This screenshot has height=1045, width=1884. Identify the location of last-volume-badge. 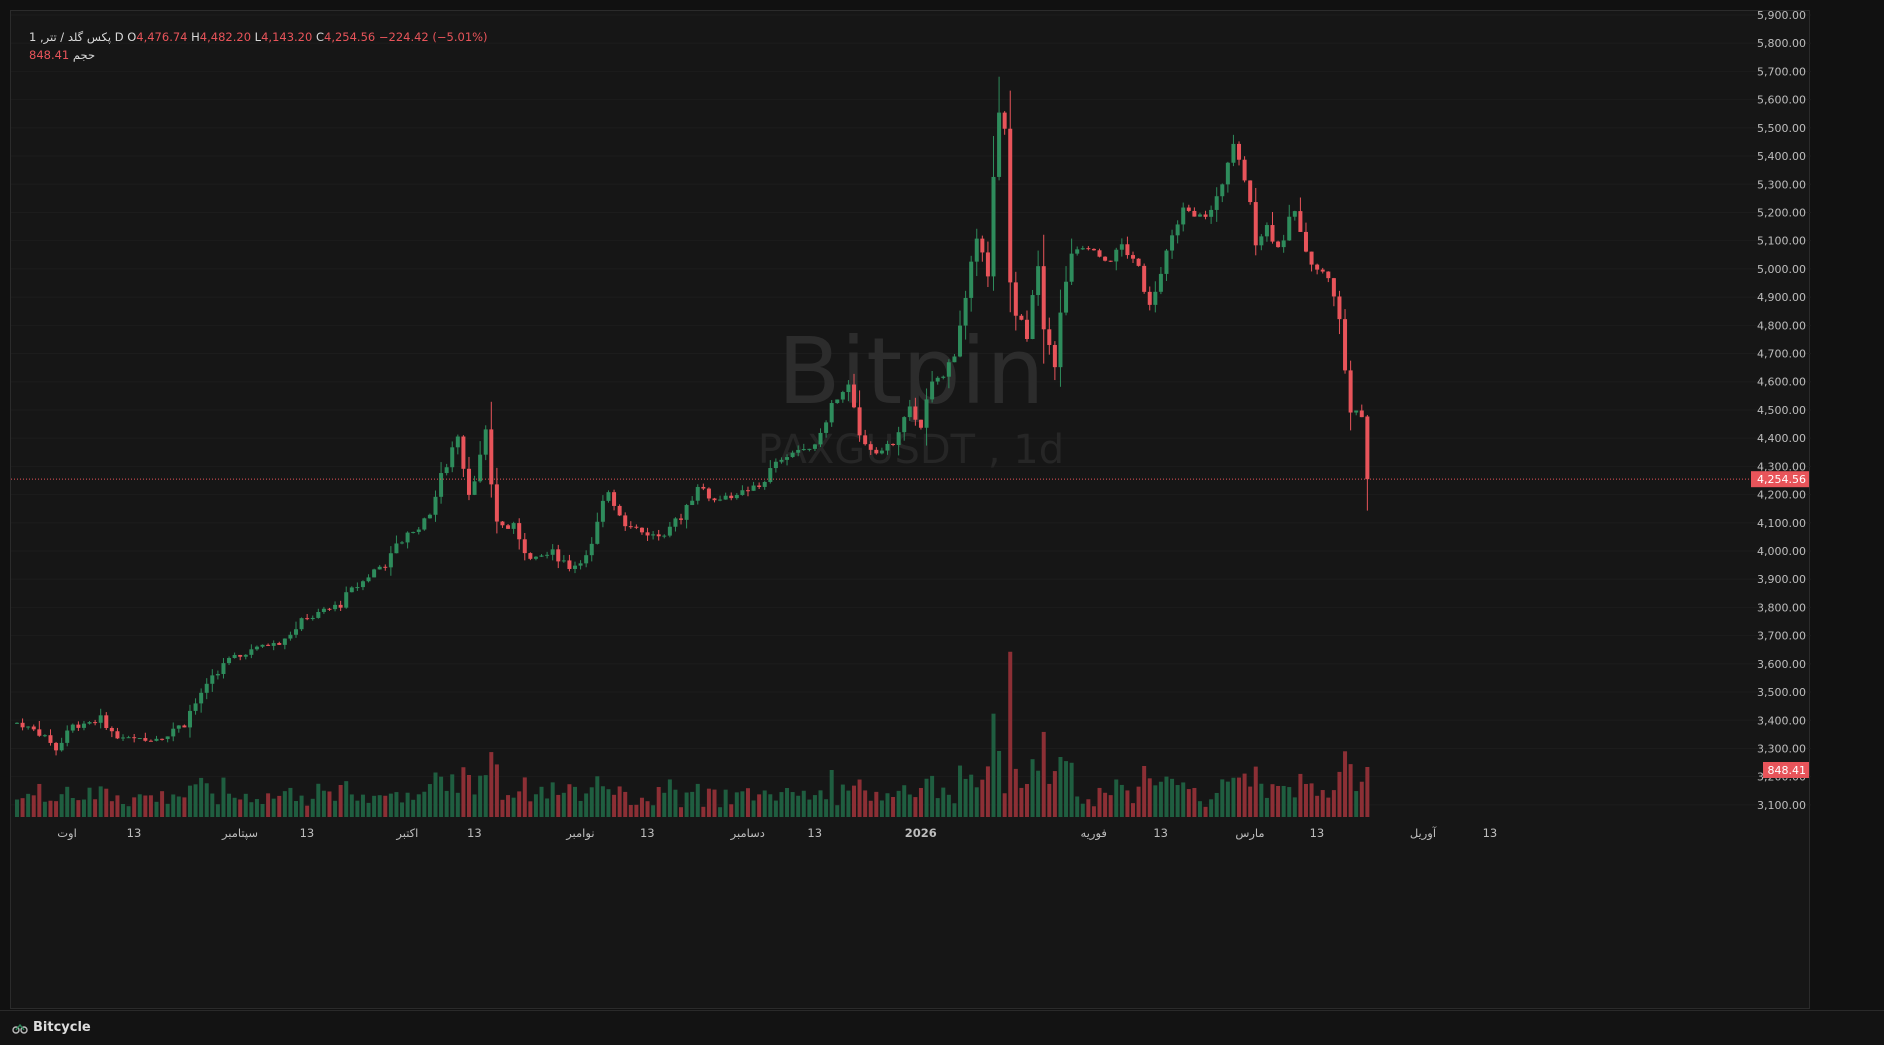
(1786, 770).